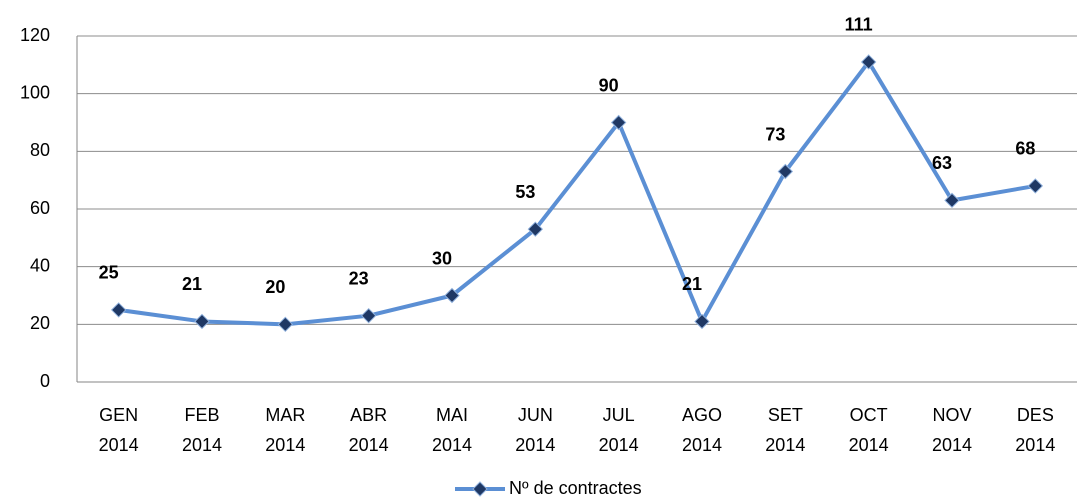  What do you see at coordinates (942, 163) in the screenshot?
I see `data-label: 63` at bounding box center [942, 163].